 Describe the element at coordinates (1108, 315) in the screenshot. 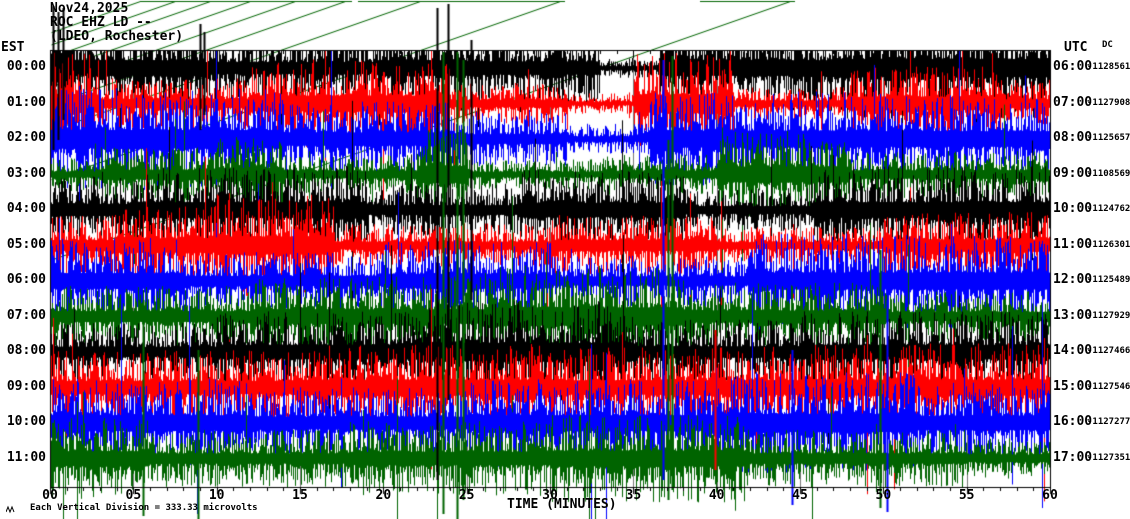

I see `dc-offset-value: -1127929` at that location.